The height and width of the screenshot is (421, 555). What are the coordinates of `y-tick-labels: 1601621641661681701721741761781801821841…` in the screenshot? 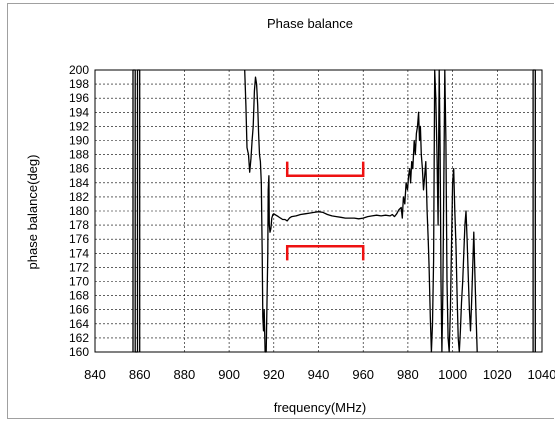 It's located at (79, 211).